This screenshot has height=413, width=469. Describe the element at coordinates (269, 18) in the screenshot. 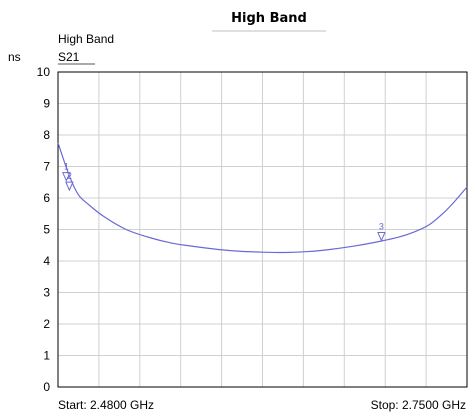

I see `chart-title: High Band` at that location.